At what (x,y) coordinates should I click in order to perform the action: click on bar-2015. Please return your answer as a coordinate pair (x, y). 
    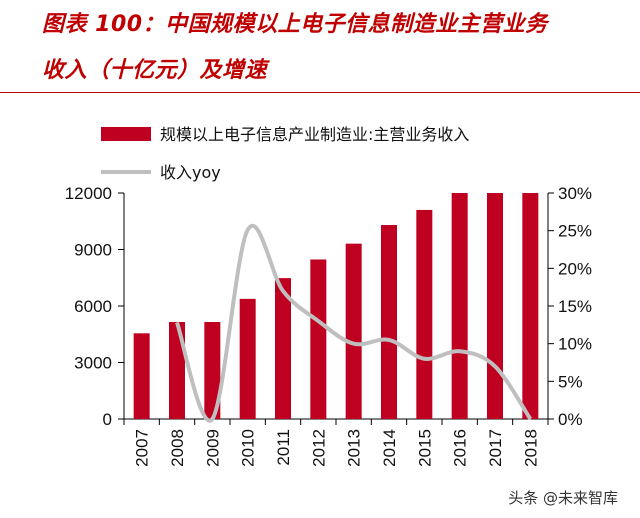
    Looking at the image, I should click on (424, 314).